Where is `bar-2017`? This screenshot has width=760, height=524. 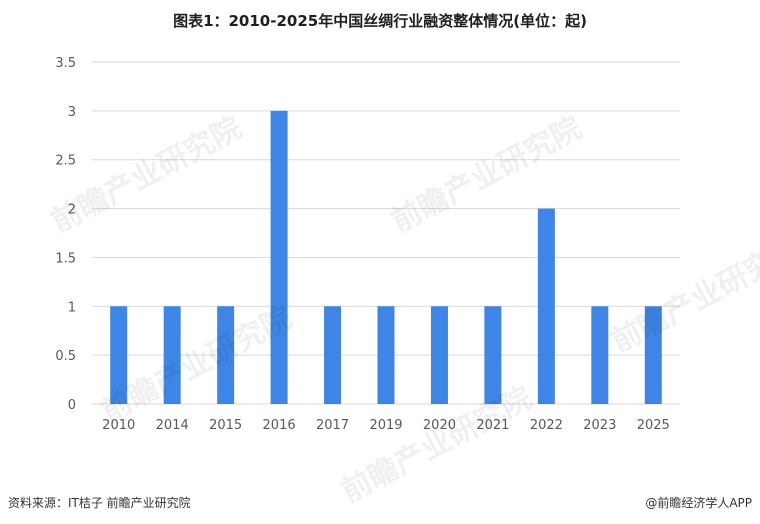
bar-2017 is located at coordinates (333, 355).